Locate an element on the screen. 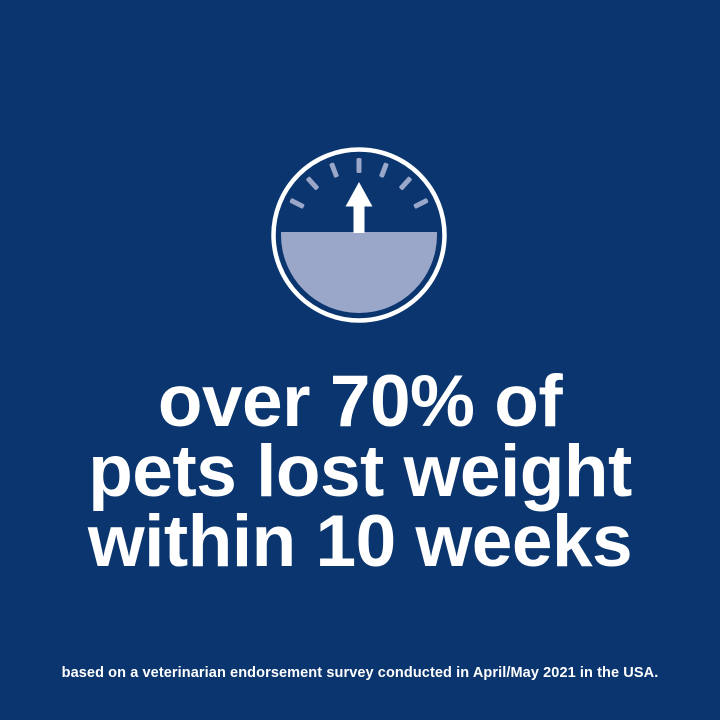 The image size is (720, 720). headline-line-2: pets lost weight is located at coordinates (360, 471).